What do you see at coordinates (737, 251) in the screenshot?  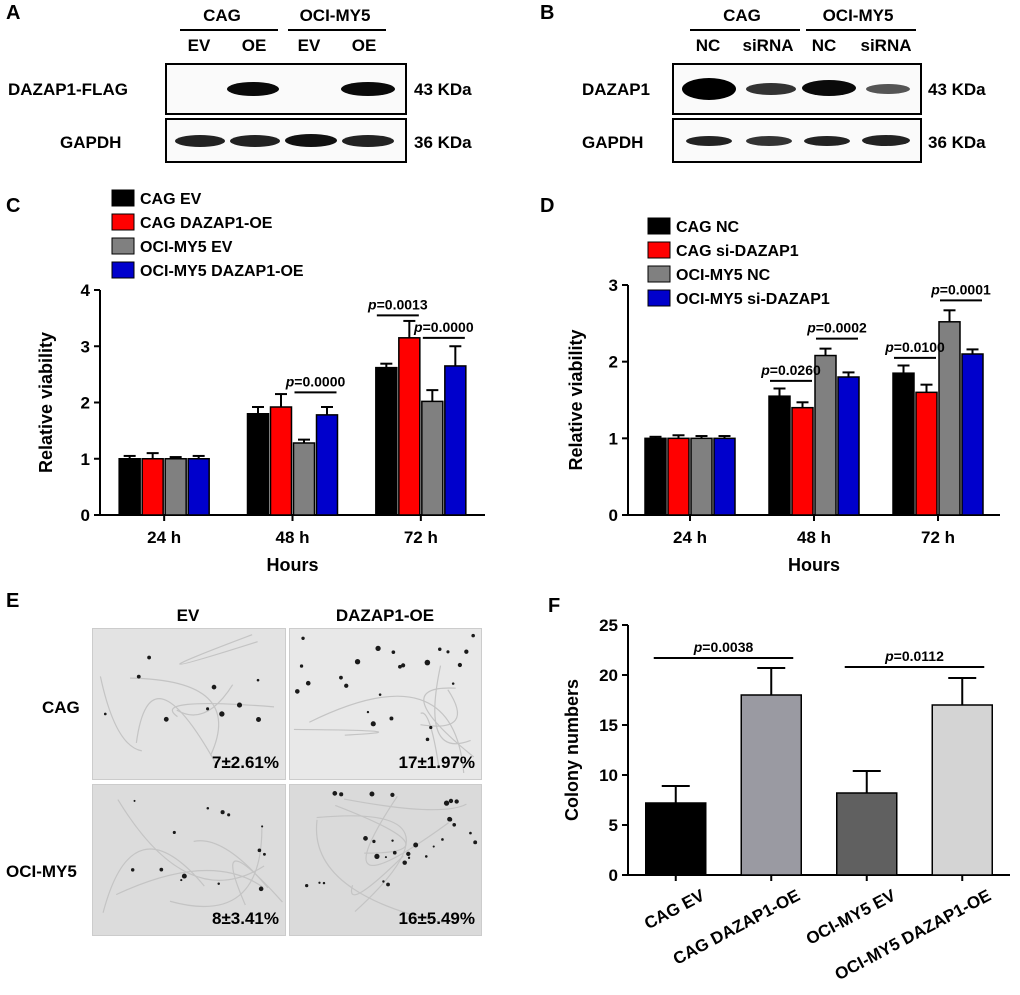 I see `legend-label: CAG si-DAZAP1` at bounding box center [737, 251].